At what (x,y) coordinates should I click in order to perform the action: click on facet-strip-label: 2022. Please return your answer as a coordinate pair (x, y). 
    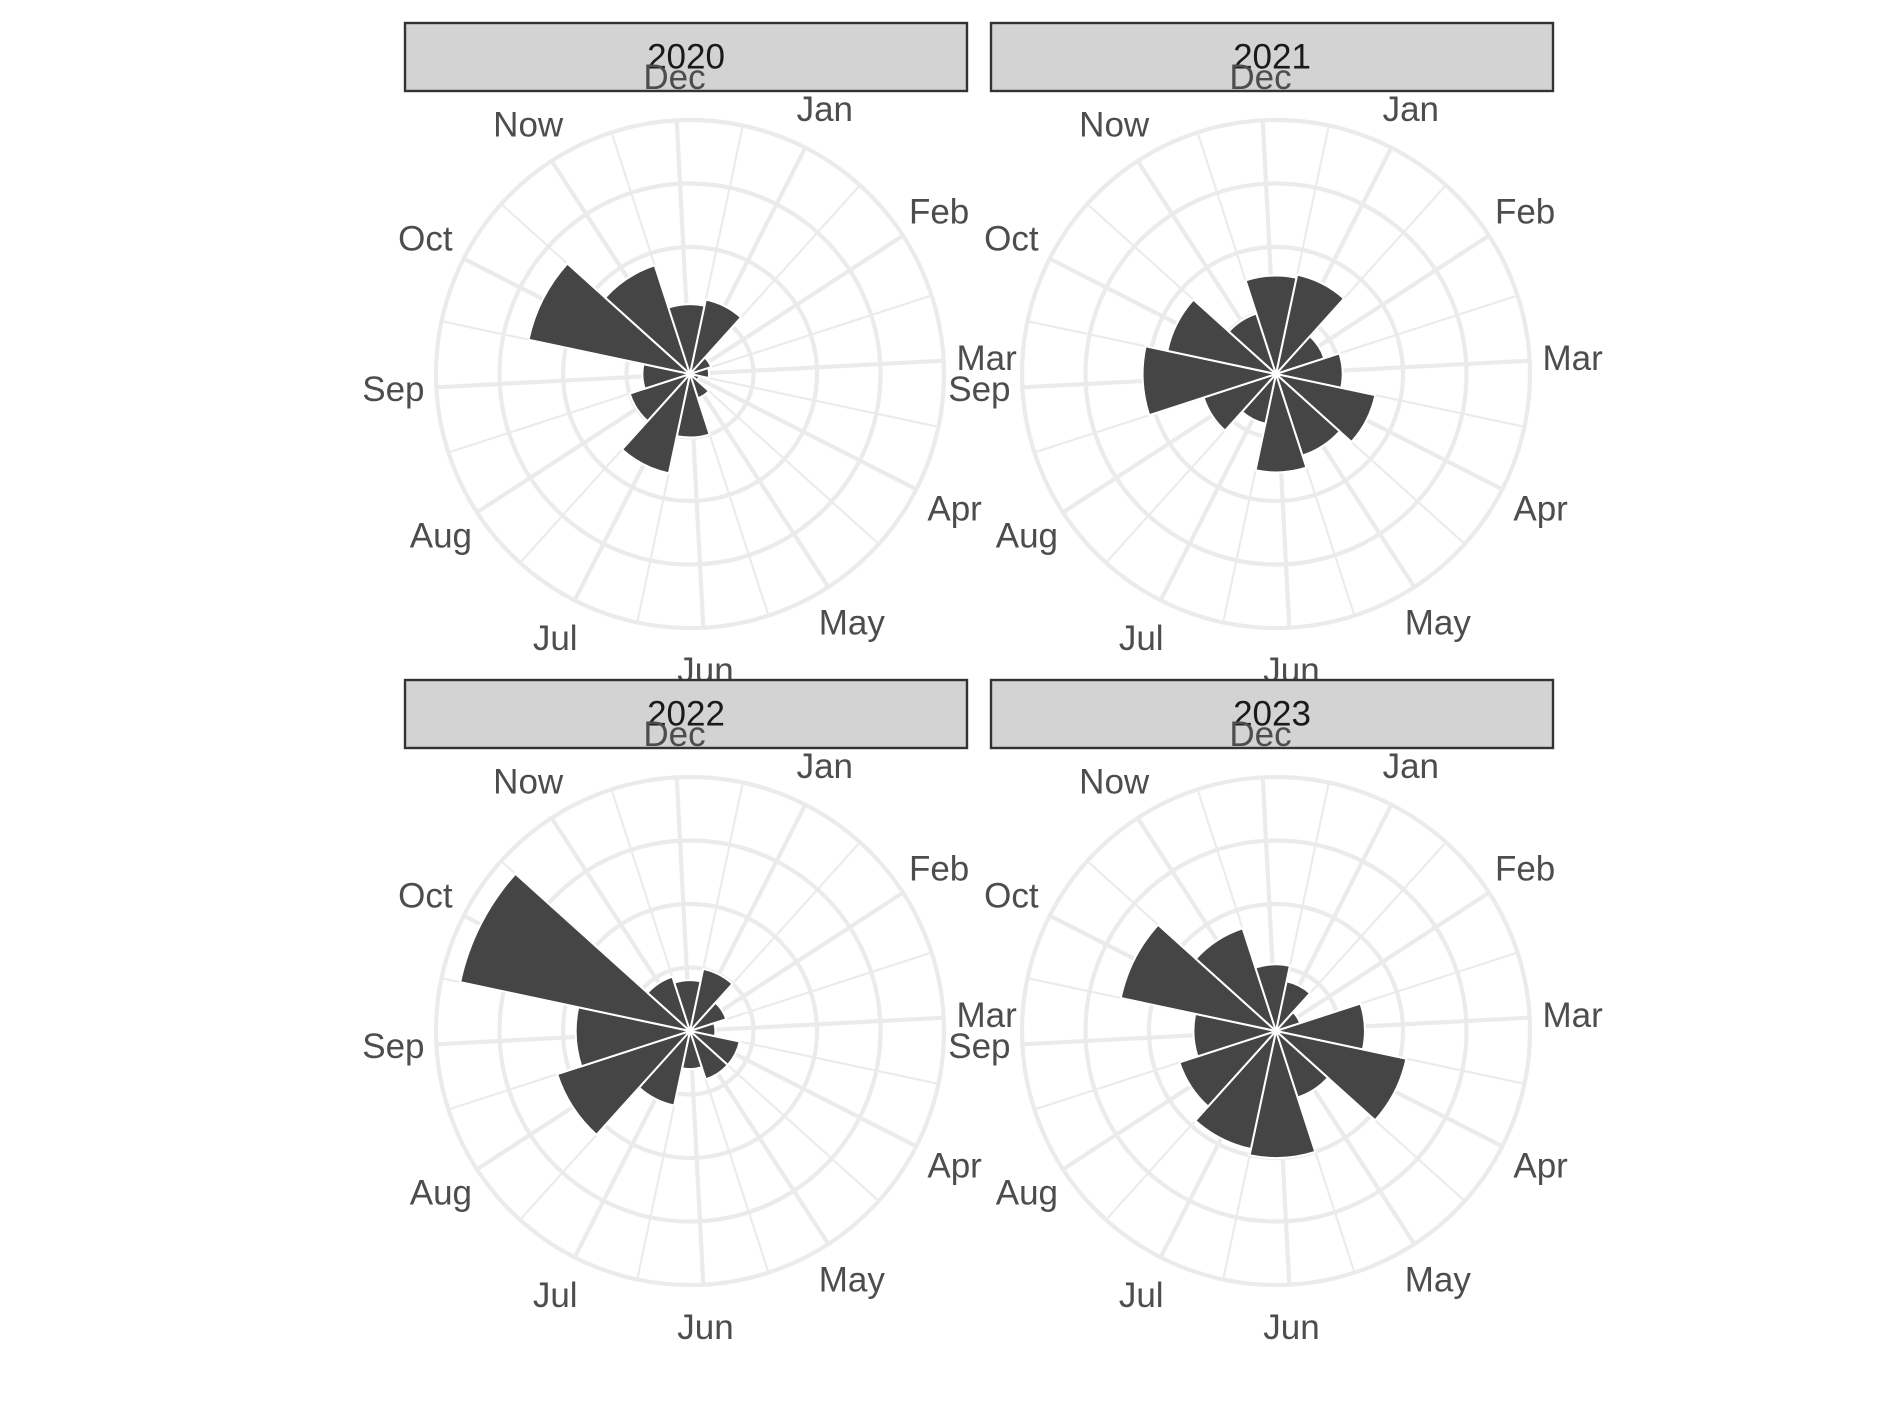
    Looking at the image, I should click on (686, 714).